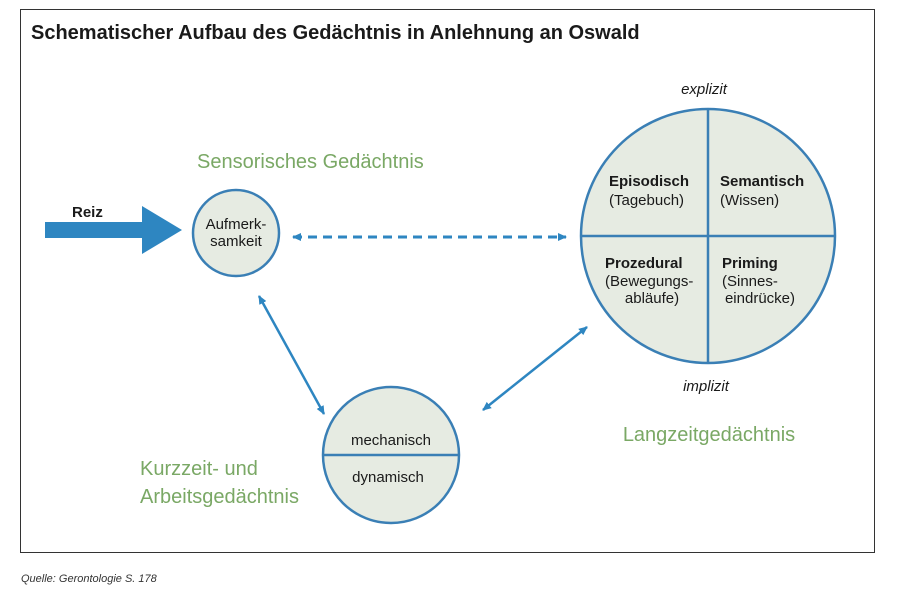 The image size is (899, 596). Describe the element at coordinates (391, 440) in the screenshot. I see `short-term-top-label: mechanisch` at that location.